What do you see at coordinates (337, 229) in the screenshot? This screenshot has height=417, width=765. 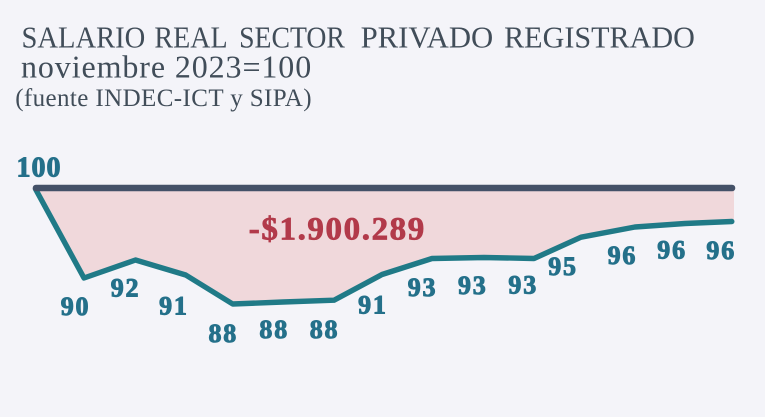 I see `svg-text: -$1.900.289` at bounding box center [337, 229].